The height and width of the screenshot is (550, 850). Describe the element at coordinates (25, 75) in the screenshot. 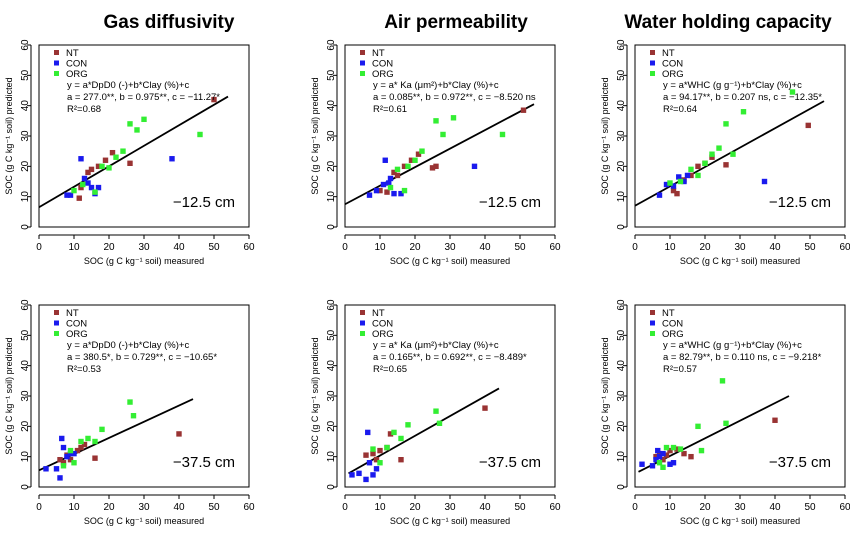

I see `y-tick-label: 50` at that location.